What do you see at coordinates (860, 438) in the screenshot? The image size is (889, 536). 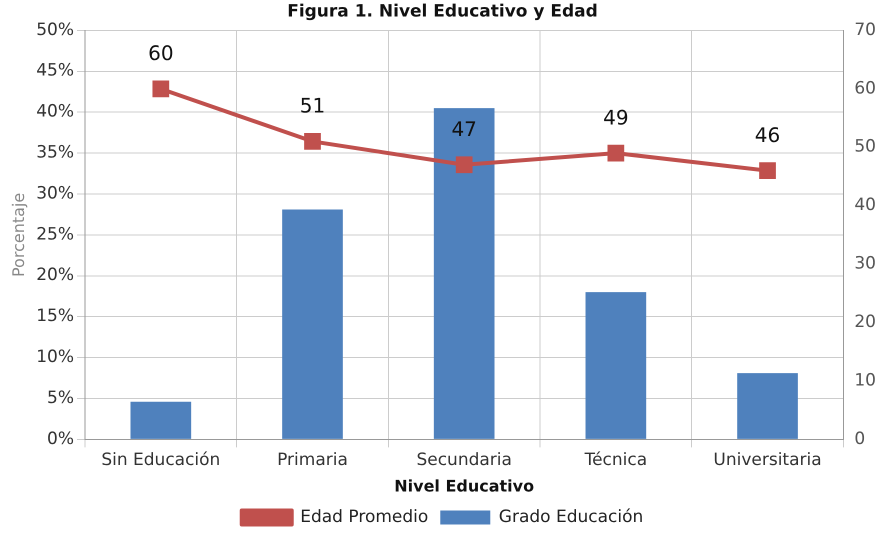 I see `y2-tick-label: 0` at bounding box center [860, 438].